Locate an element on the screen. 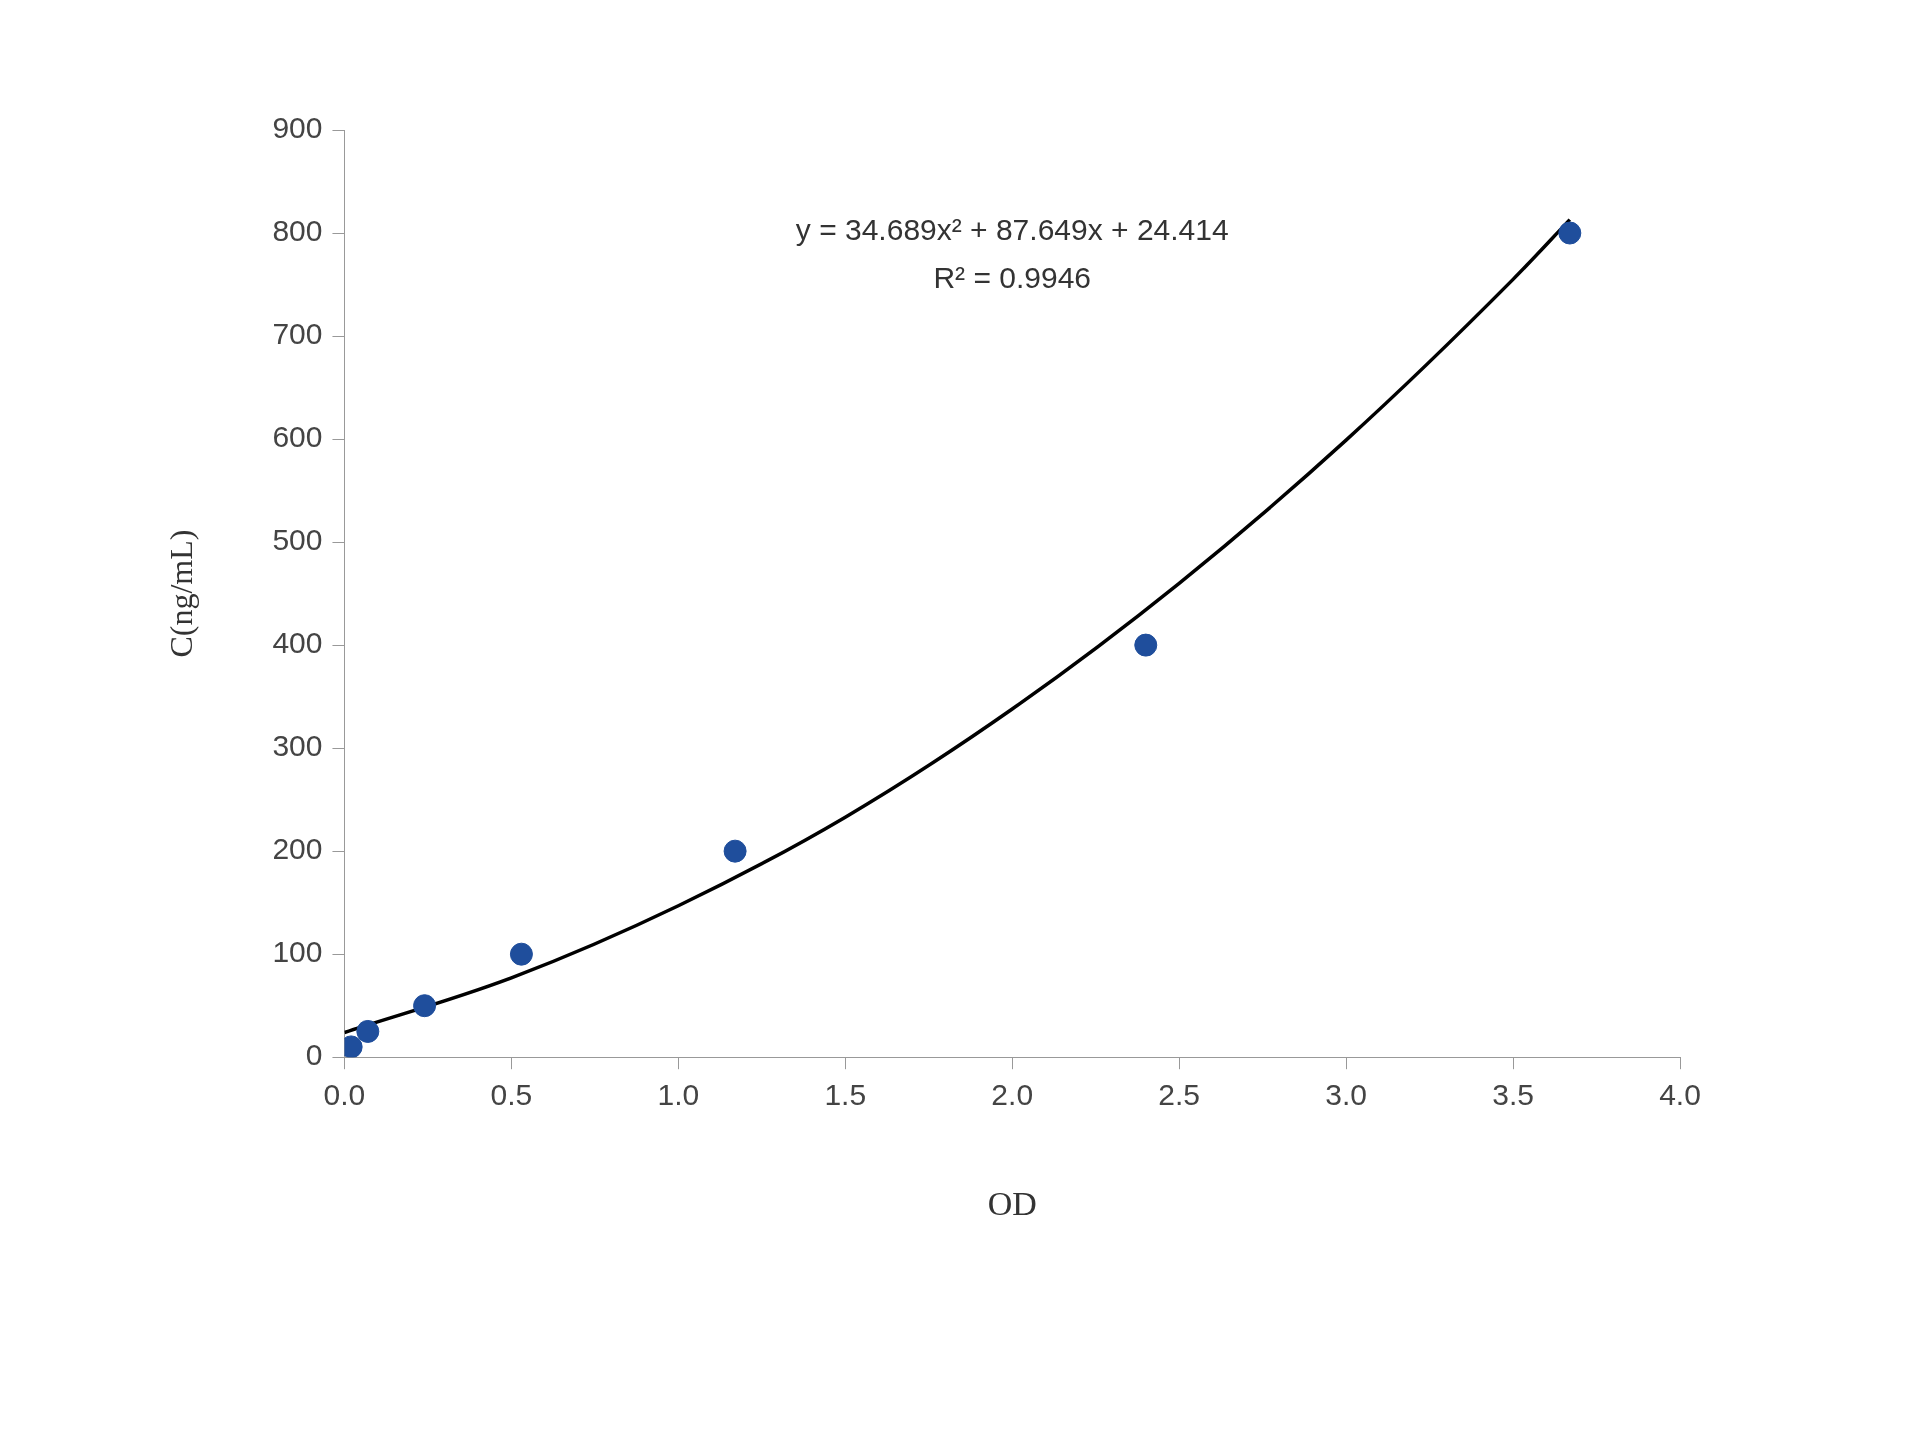  x-tick-label: 4.0 is located at coordinates (1680, 1095).